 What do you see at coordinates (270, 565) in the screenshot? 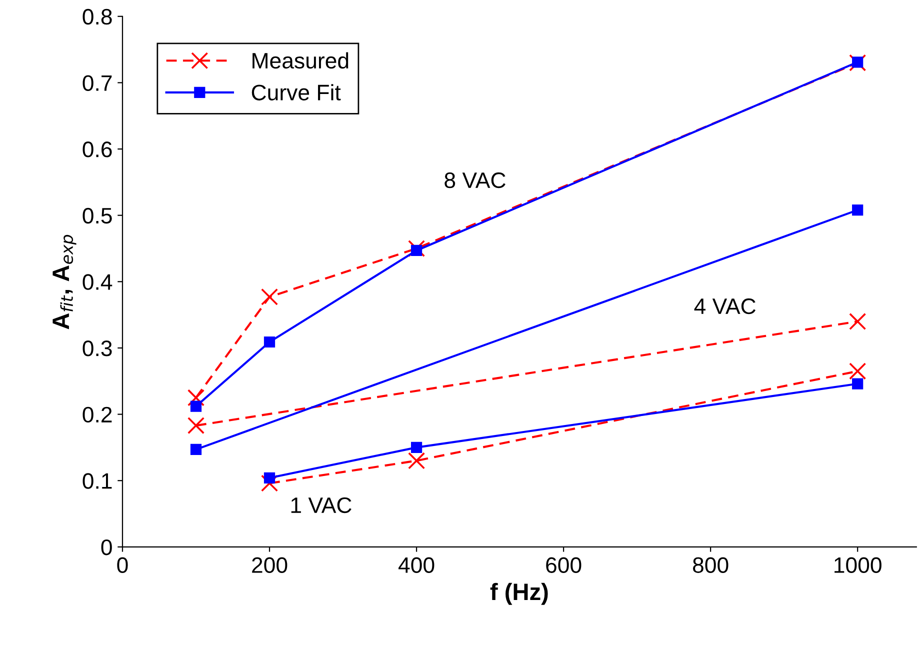
I see `x-tick-label: 200` at bounding box center [270, 565].